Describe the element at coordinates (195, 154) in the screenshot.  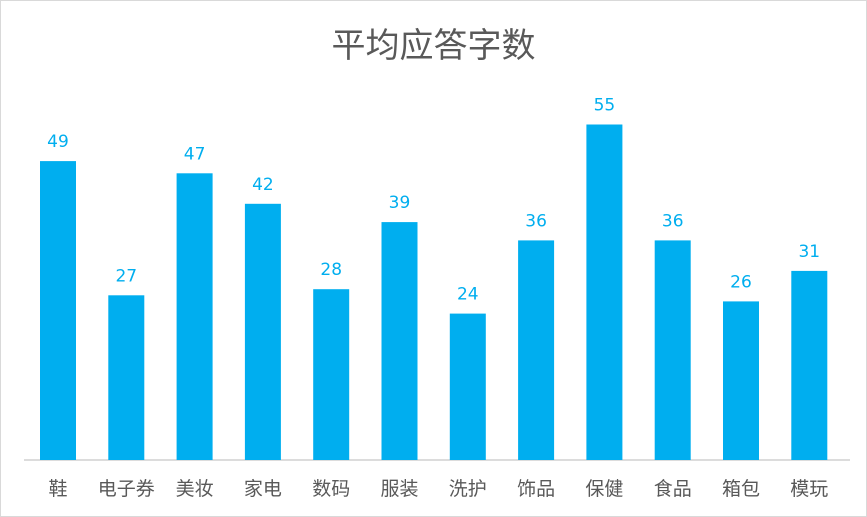
I see `data-label: 47` at that location.